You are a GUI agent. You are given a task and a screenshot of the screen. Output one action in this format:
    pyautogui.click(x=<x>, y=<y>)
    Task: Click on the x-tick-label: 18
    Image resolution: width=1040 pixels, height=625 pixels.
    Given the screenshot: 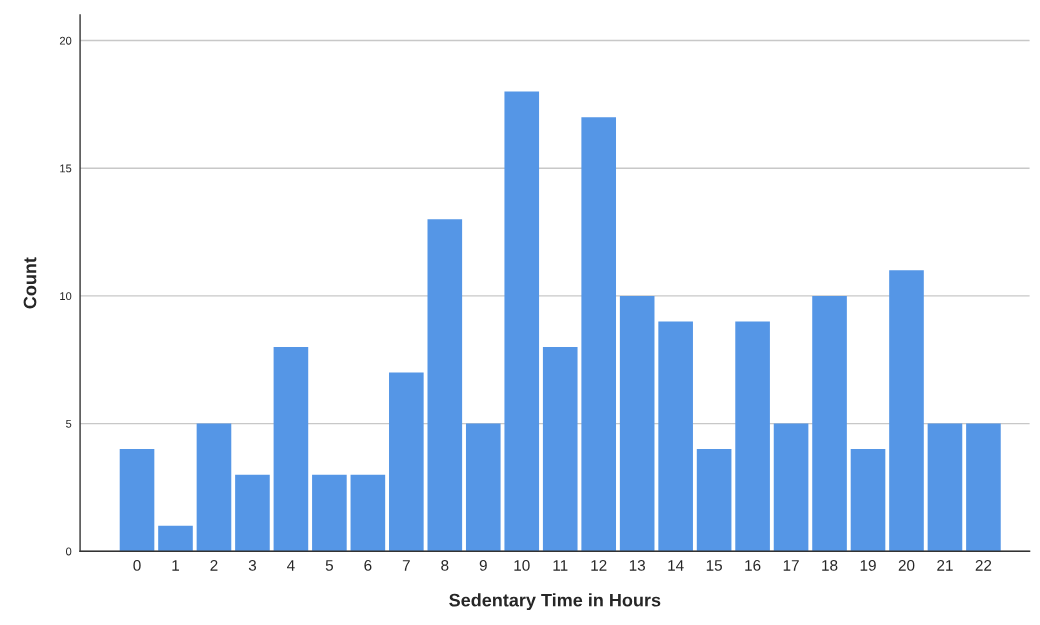 What is the action you would take?
    pyautogui.click(x=830, y=565)
    